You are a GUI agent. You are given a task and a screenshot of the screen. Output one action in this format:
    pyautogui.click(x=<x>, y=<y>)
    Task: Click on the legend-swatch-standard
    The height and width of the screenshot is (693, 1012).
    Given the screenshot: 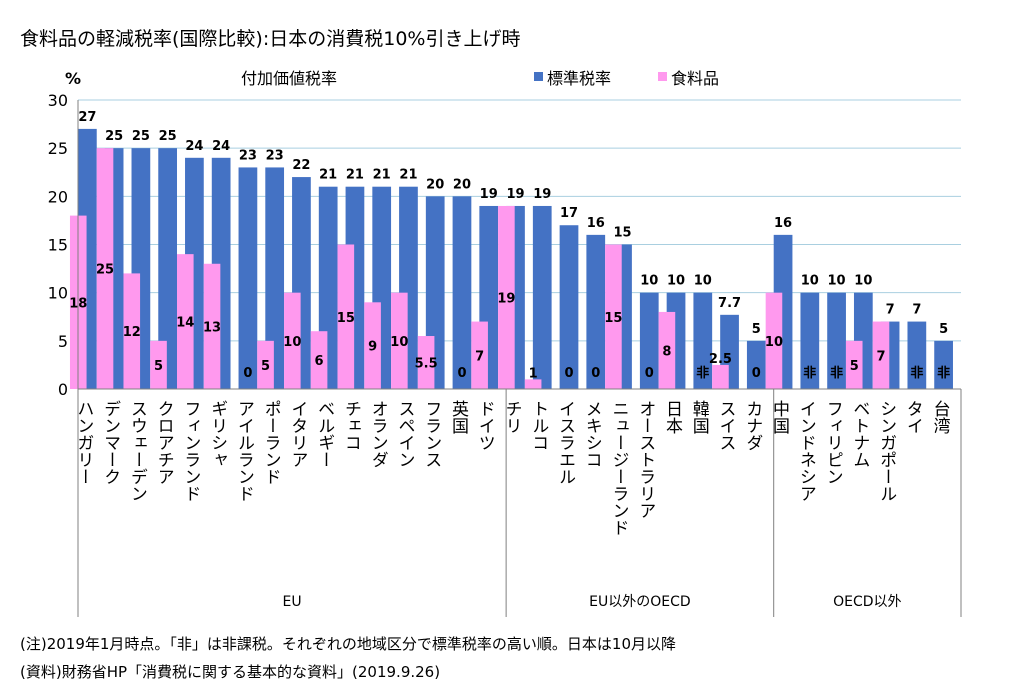 What is the action you would take?
    pyautogui.click(x=538, y=76)
    